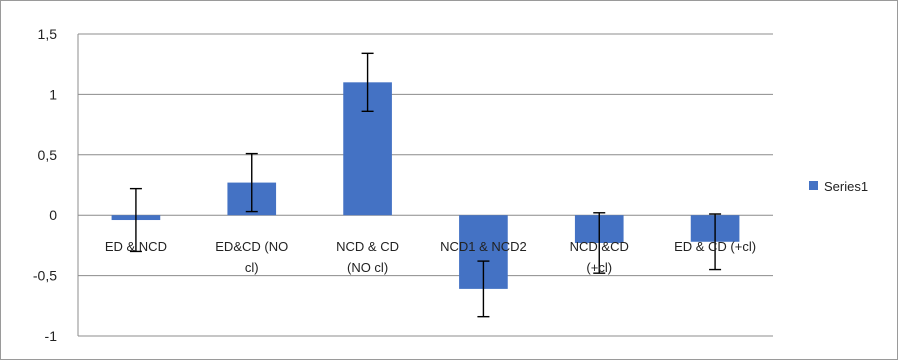  What do you see at coordinates (45, 185) in the screenshot?
I see `y-tick-labels: 1,5 1 0,5 0 -0,5 -1` at bounding box center [45, 185].